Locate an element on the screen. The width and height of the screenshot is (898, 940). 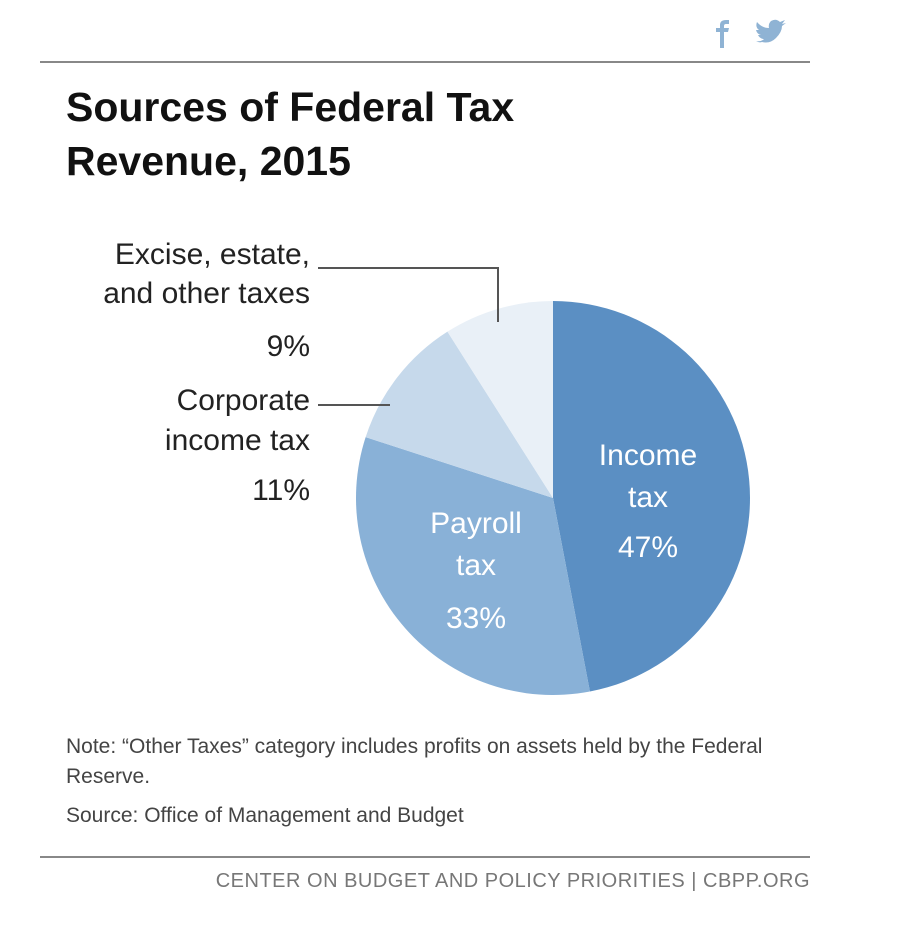
facebook-icon is located at coordinates (722, 34).